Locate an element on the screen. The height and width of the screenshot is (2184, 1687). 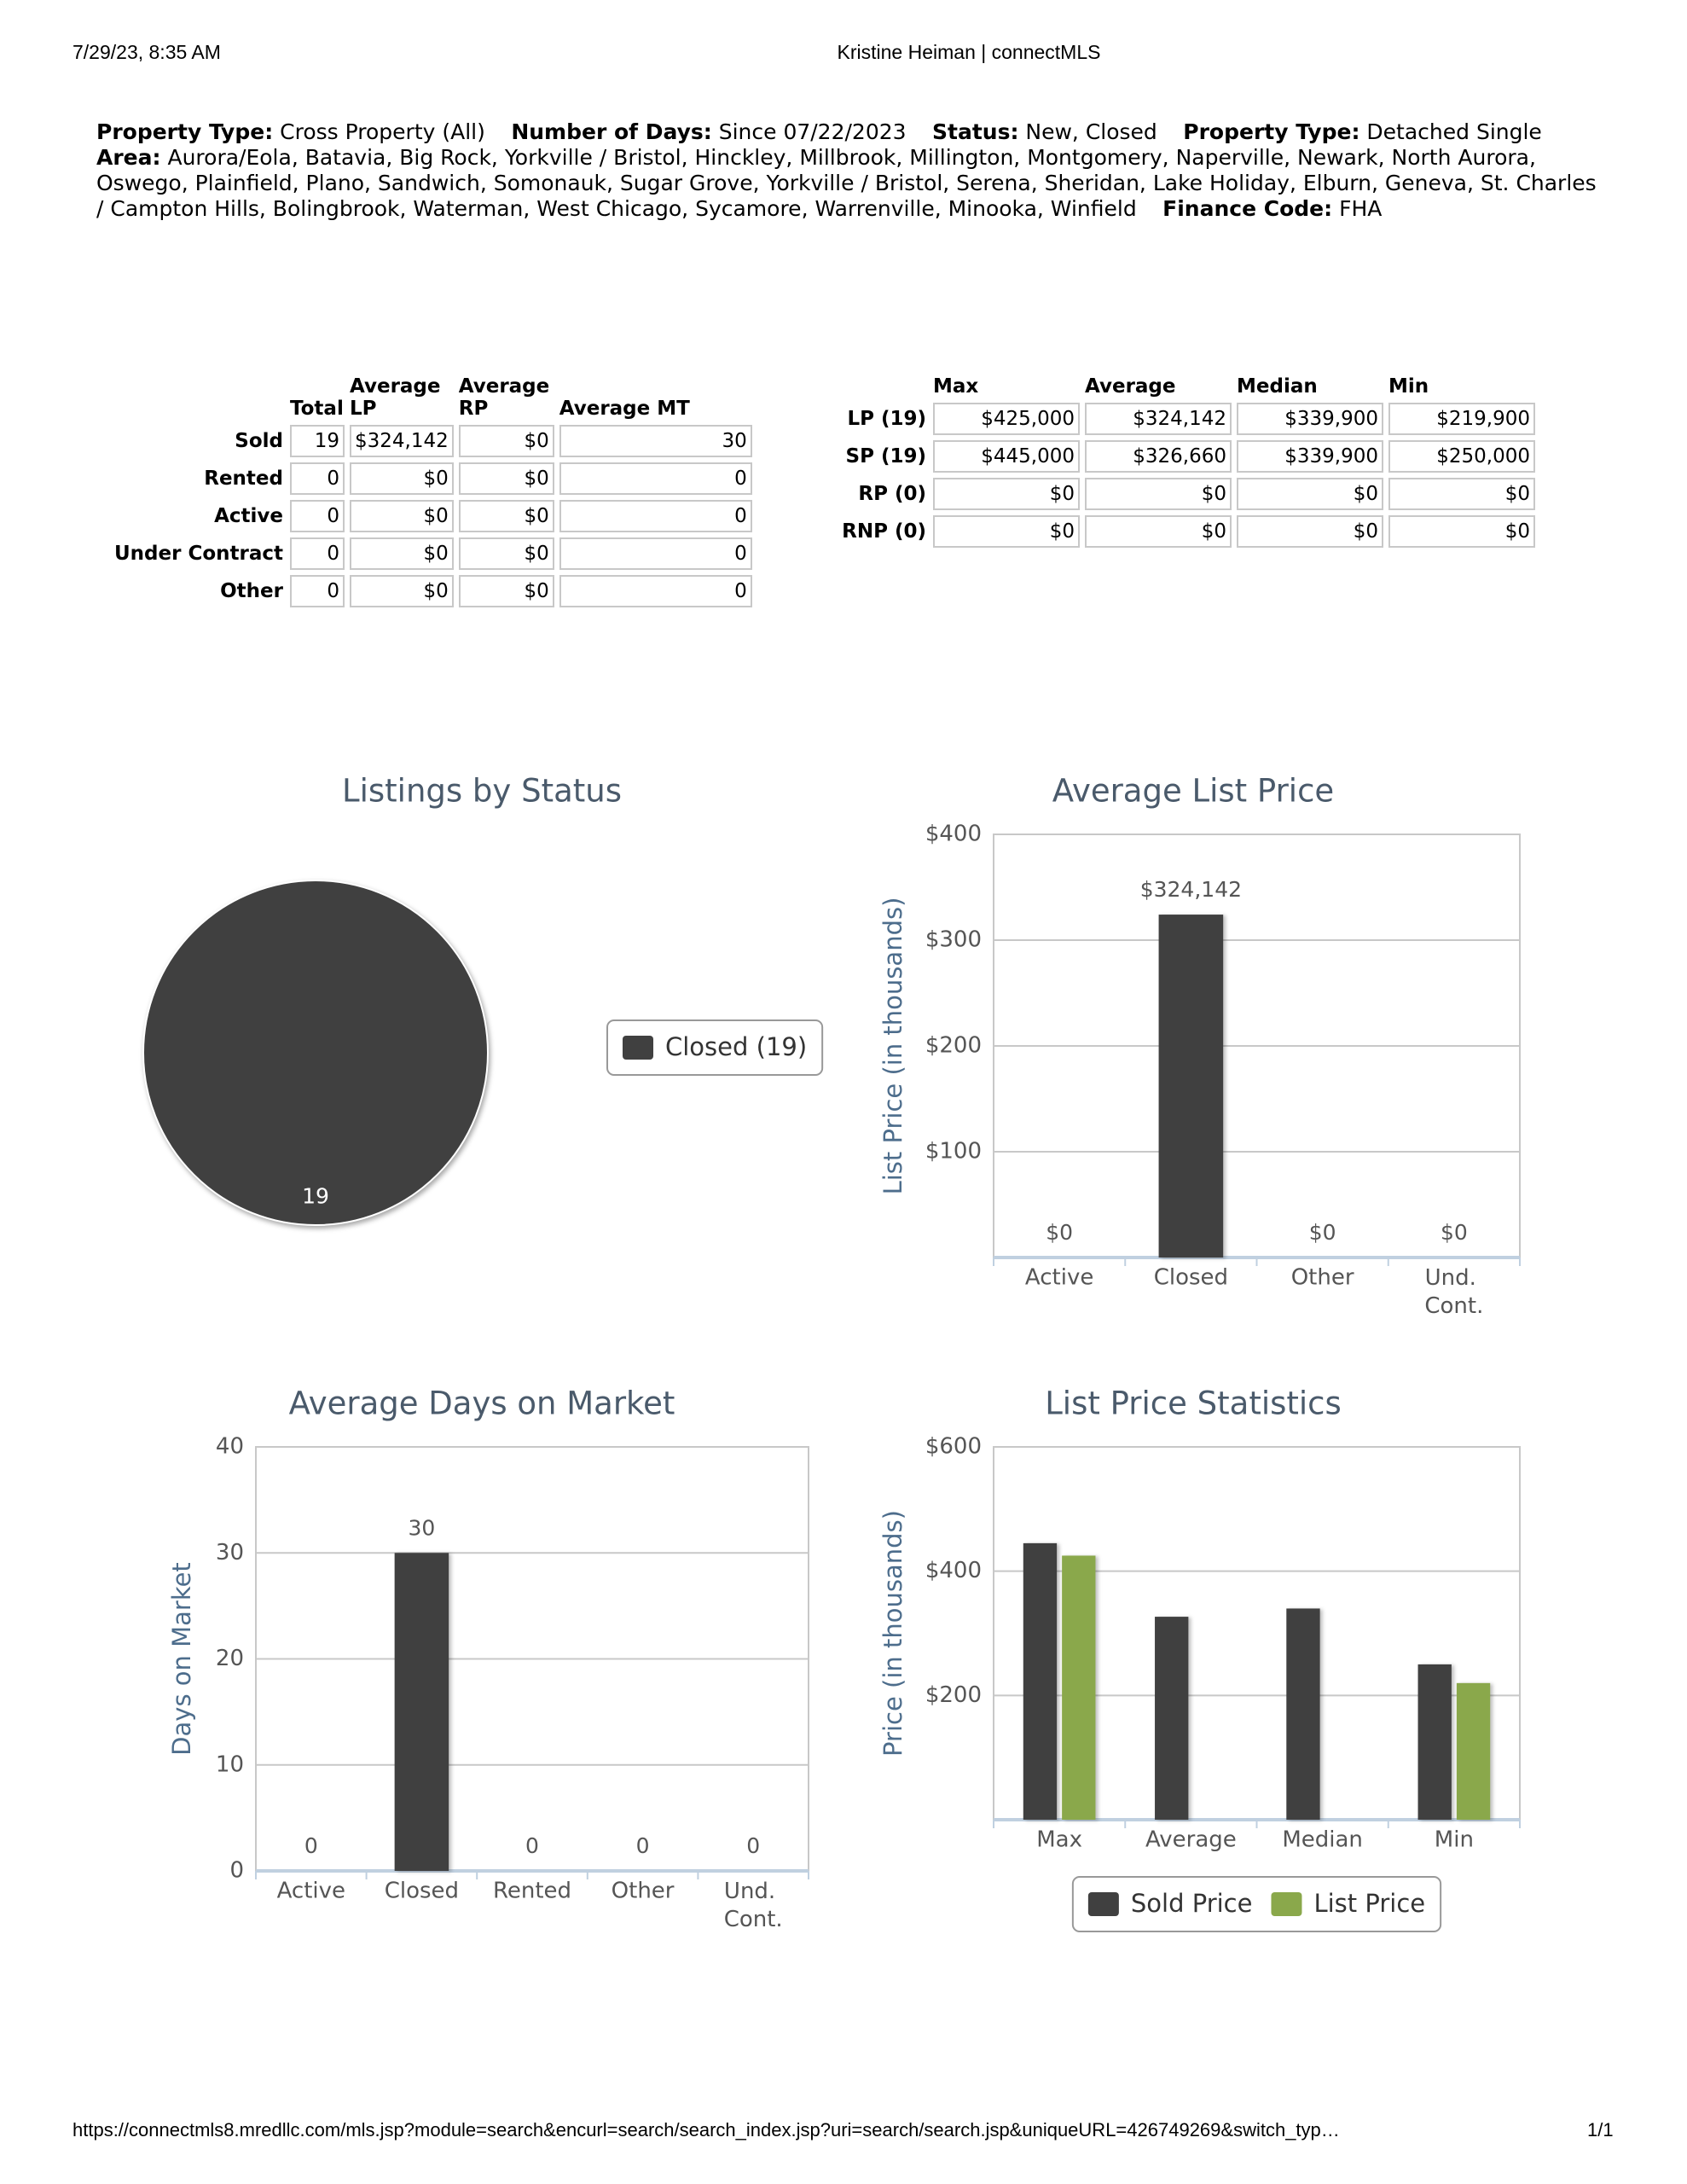
criterion: Finance Code: FHA is located at coordinates (1272, 209).